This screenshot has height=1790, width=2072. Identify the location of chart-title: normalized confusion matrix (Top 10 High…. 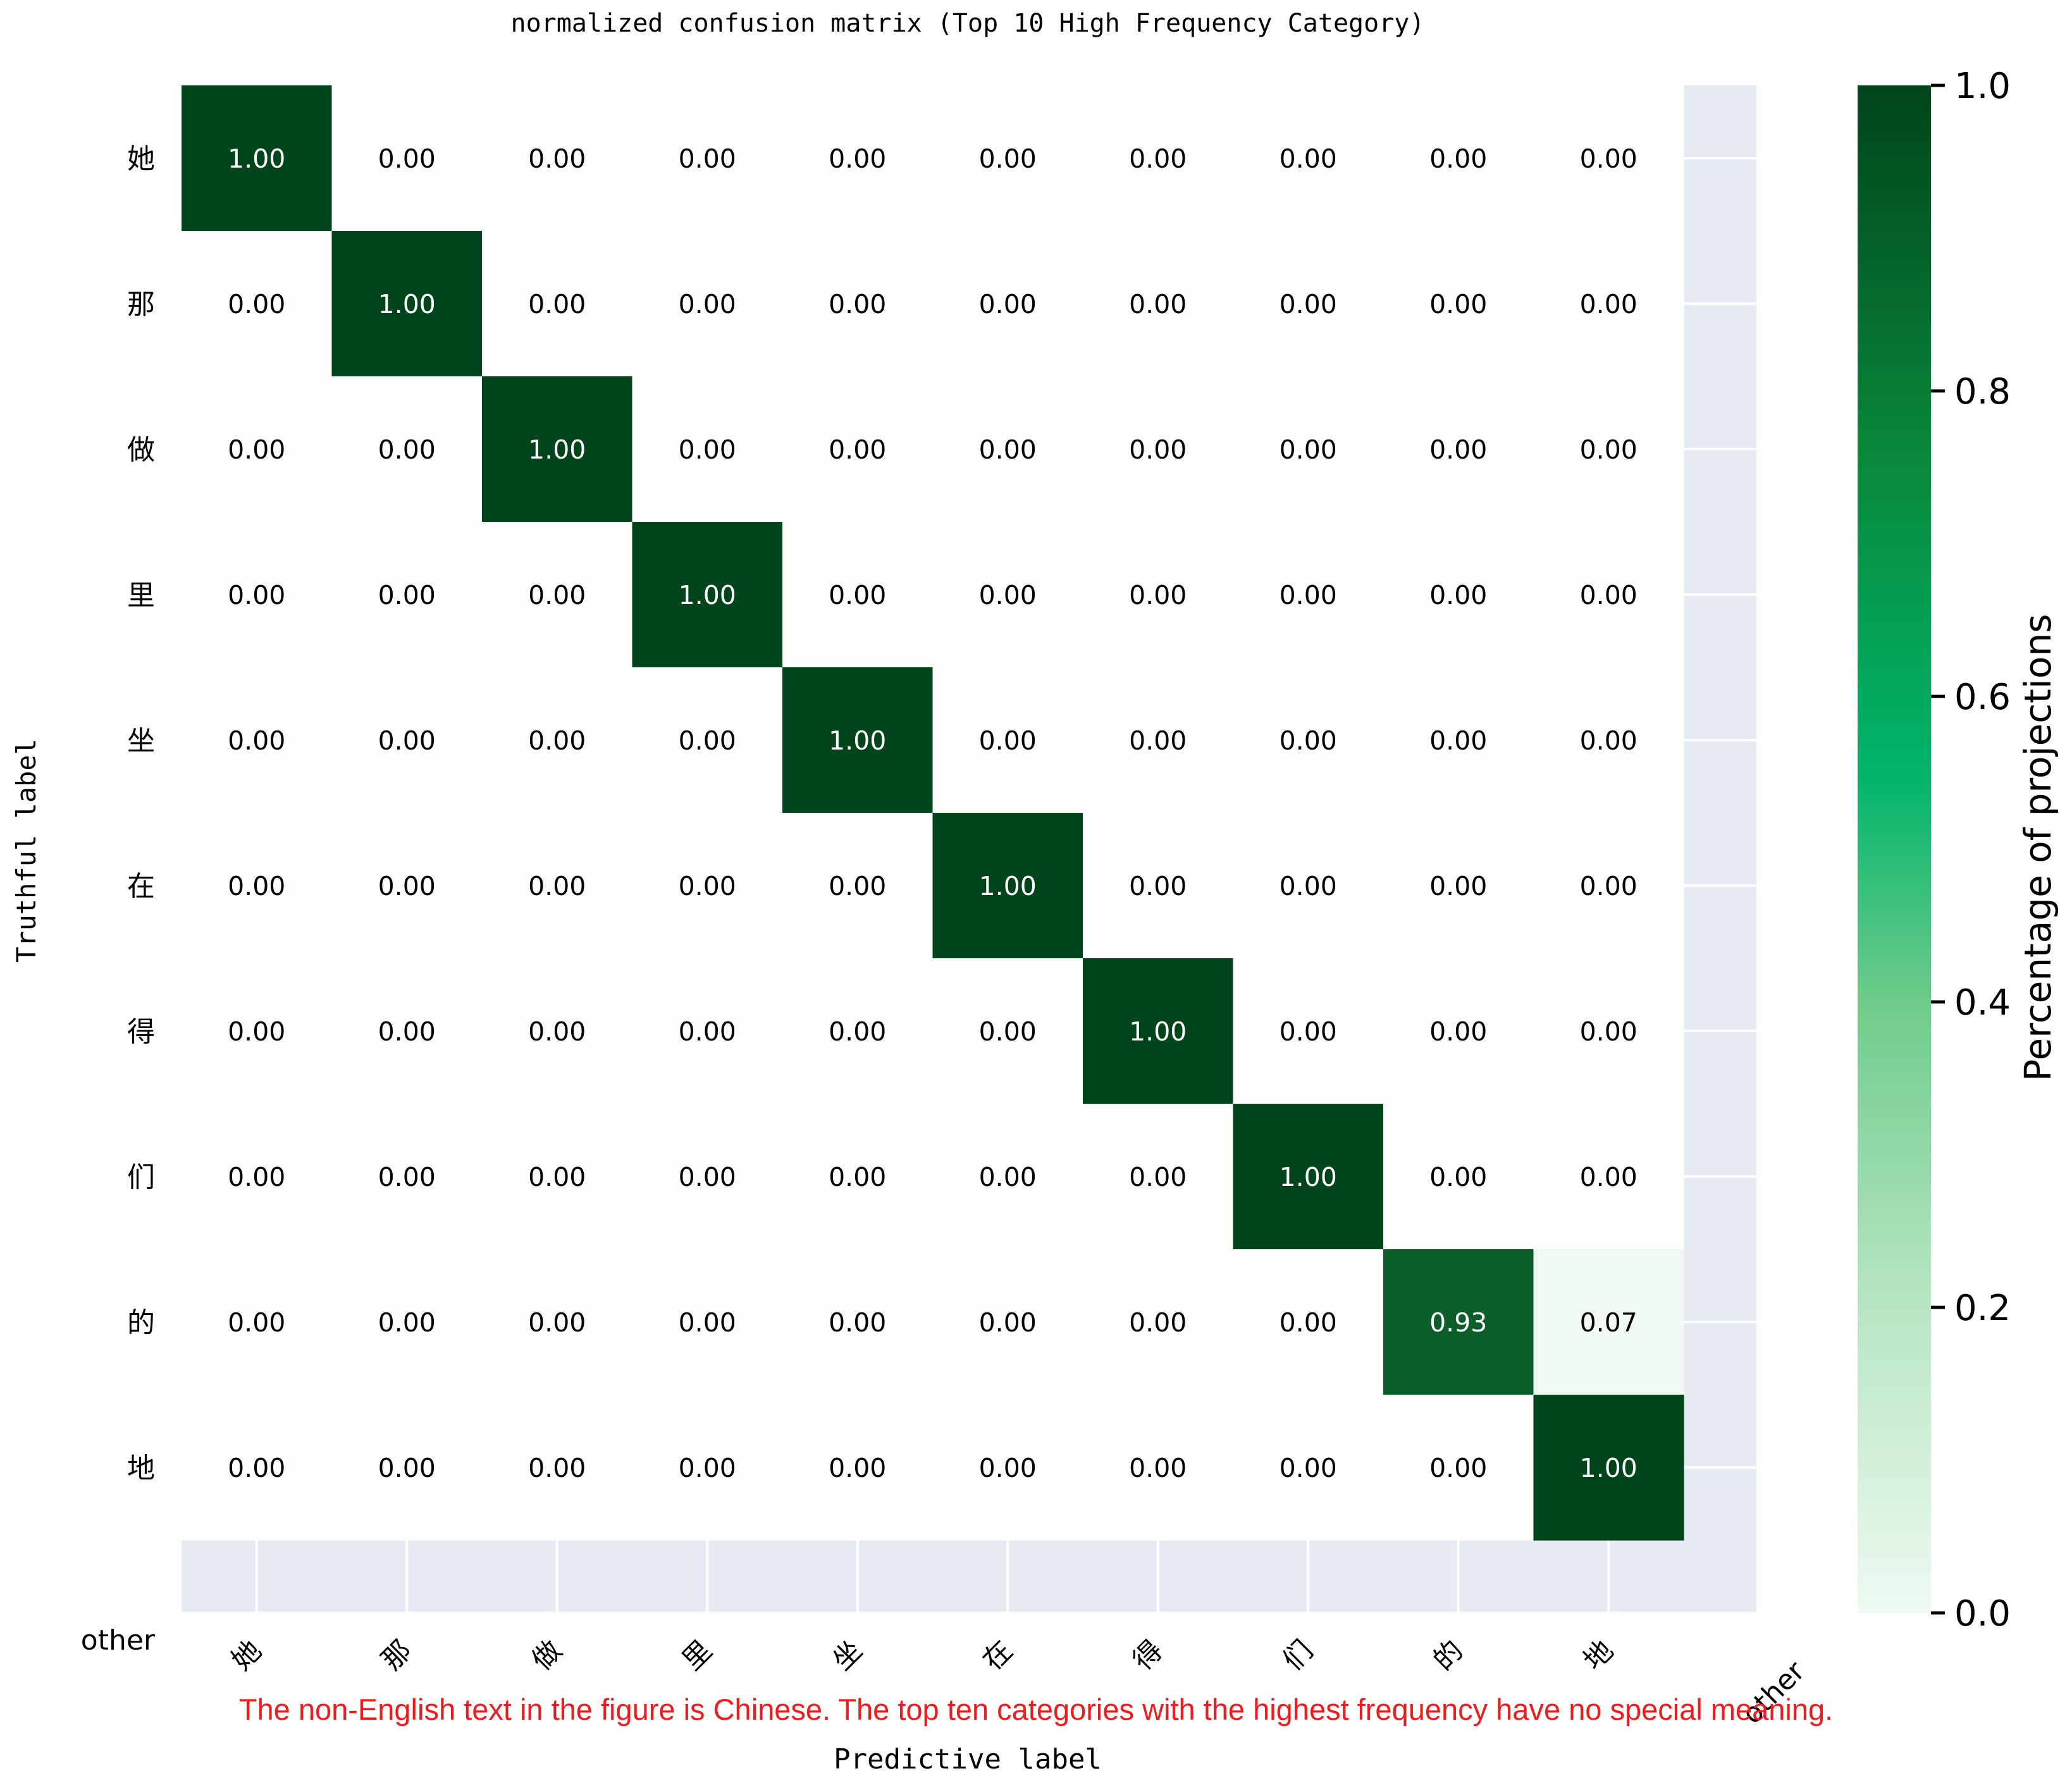
(968, 24).